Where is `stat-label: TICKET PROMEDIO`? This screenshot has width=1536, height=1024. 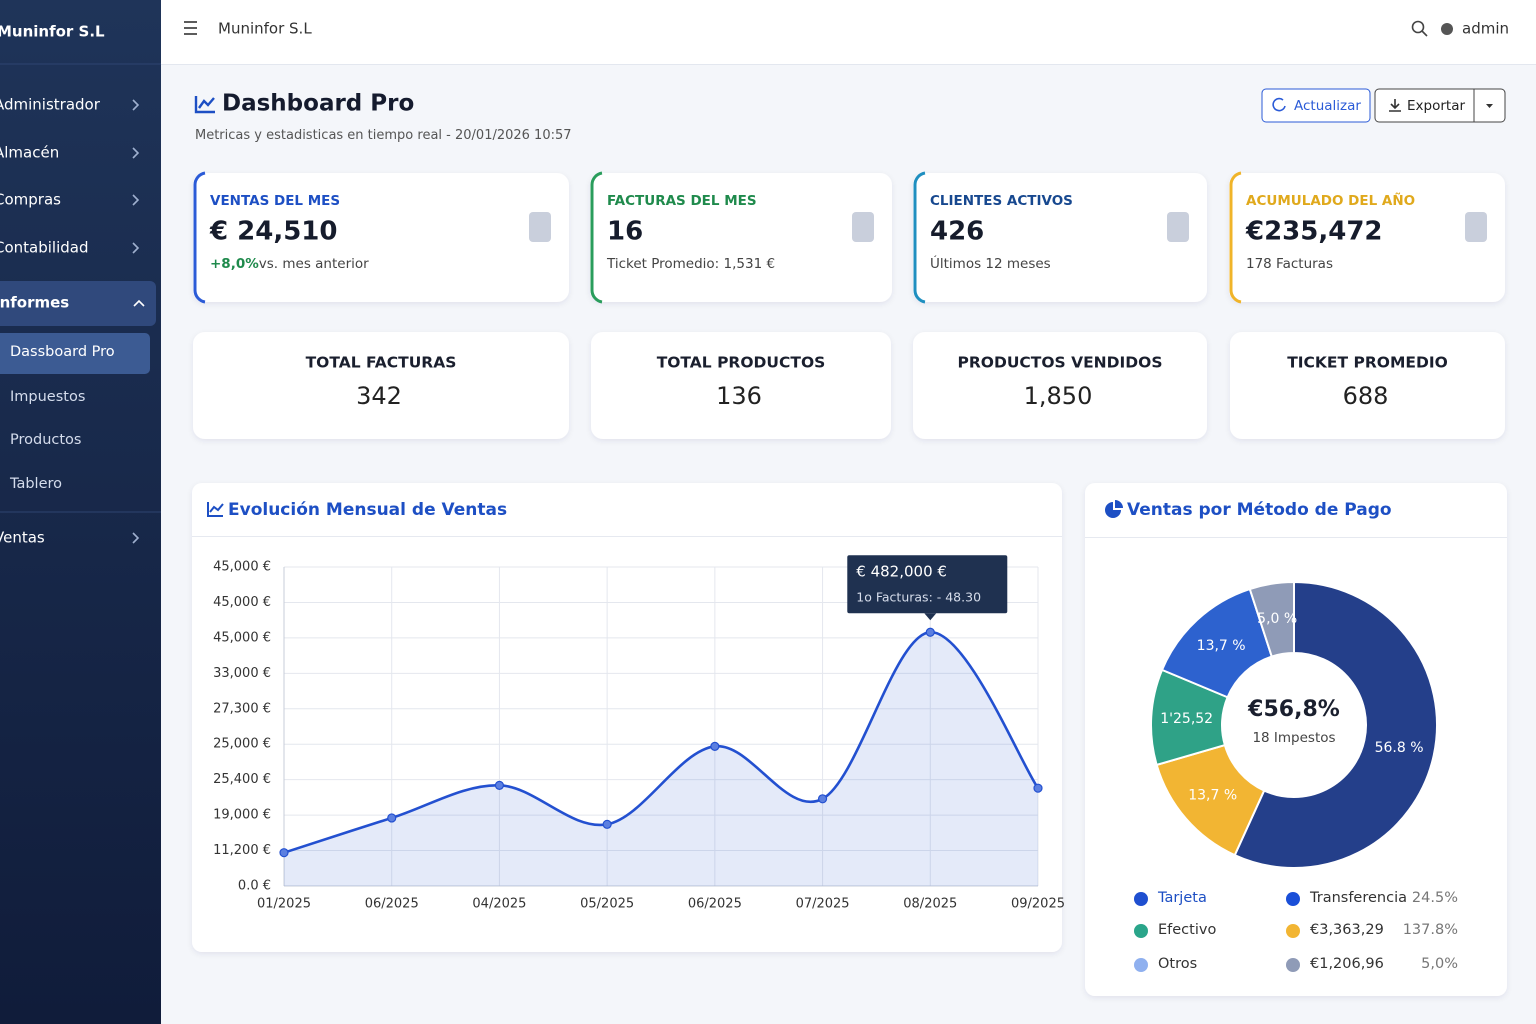 stat-label: TICKET PROMEDIO is located at coordinates (1367, 363).